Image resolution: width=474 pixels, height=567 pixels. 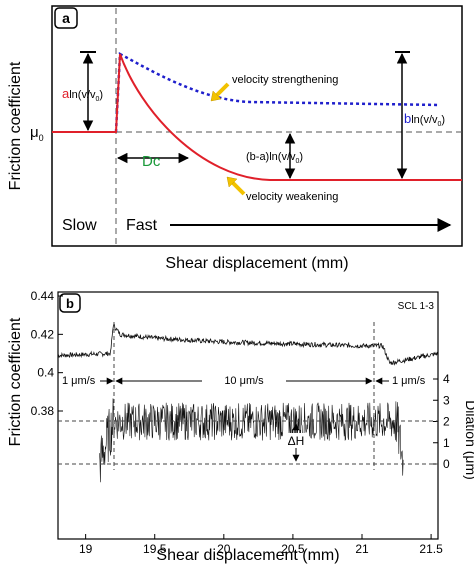 What do you see at coordinates (296, 441) in the screenshot?
I see `delta-h-label: ΔH` at bounding box center [296, 441].